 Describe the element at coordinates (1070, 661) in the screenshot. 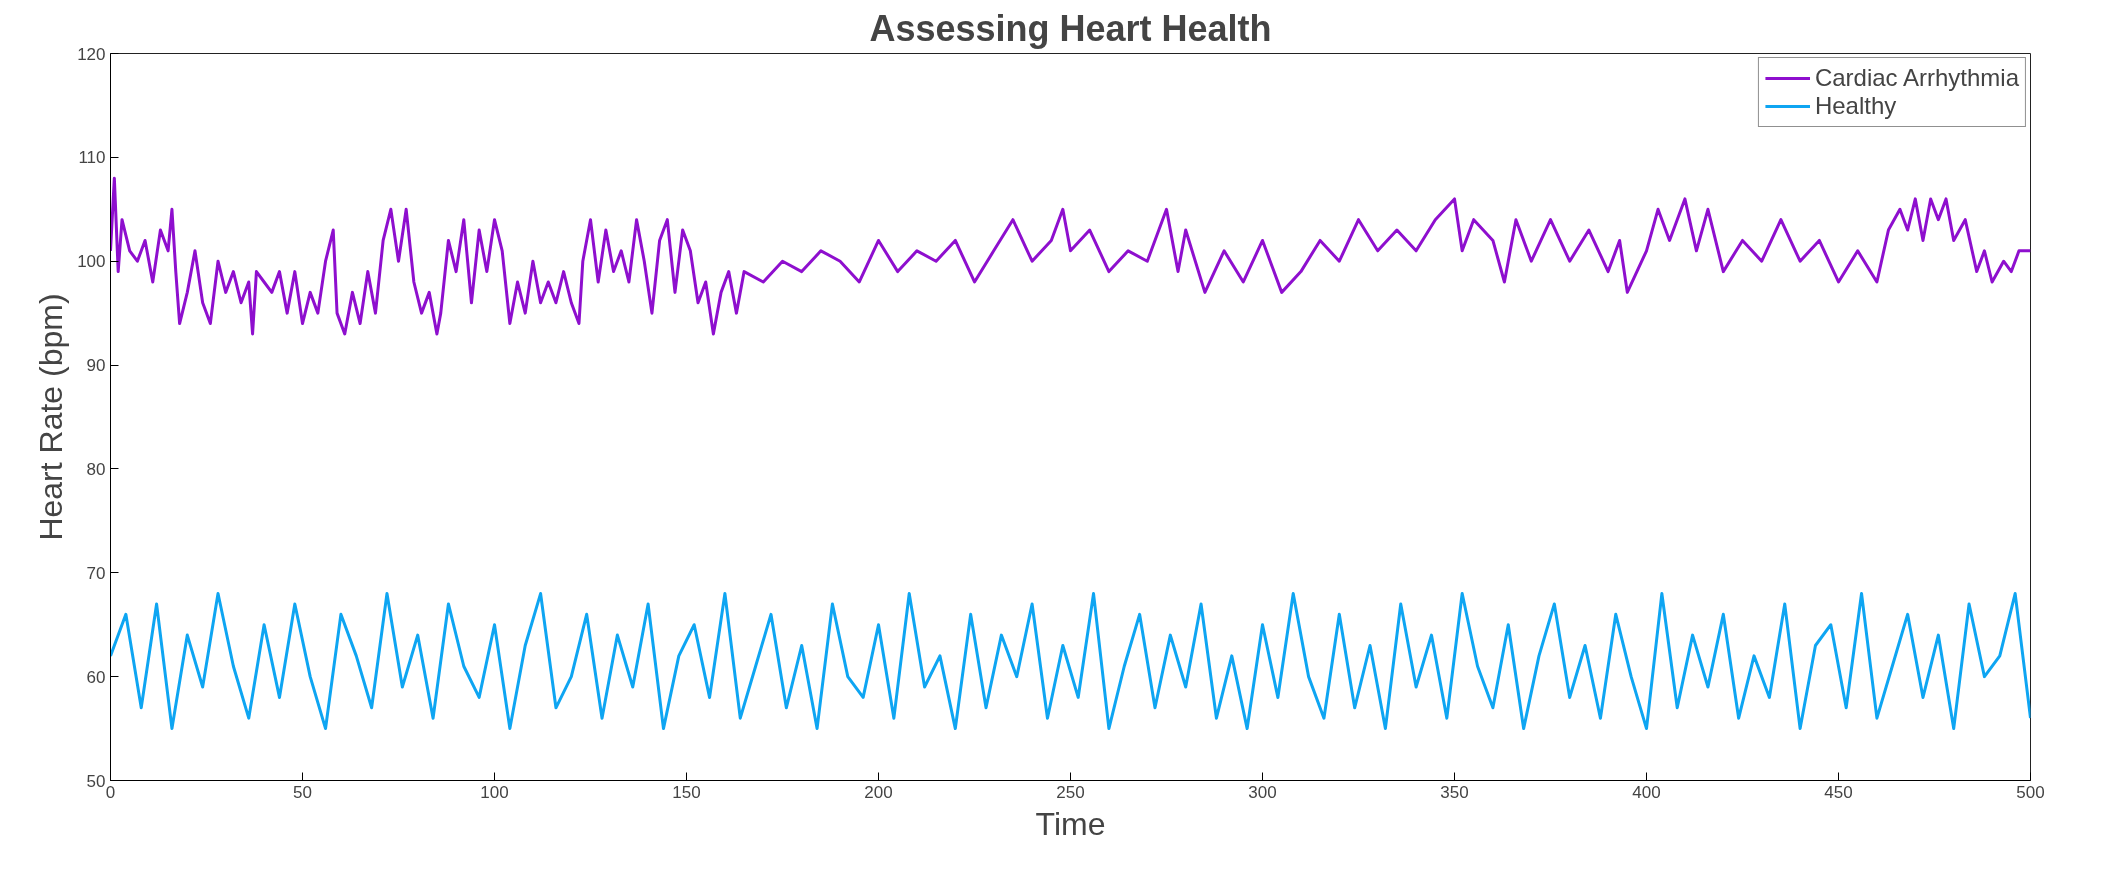

I see `line-series` at that location.